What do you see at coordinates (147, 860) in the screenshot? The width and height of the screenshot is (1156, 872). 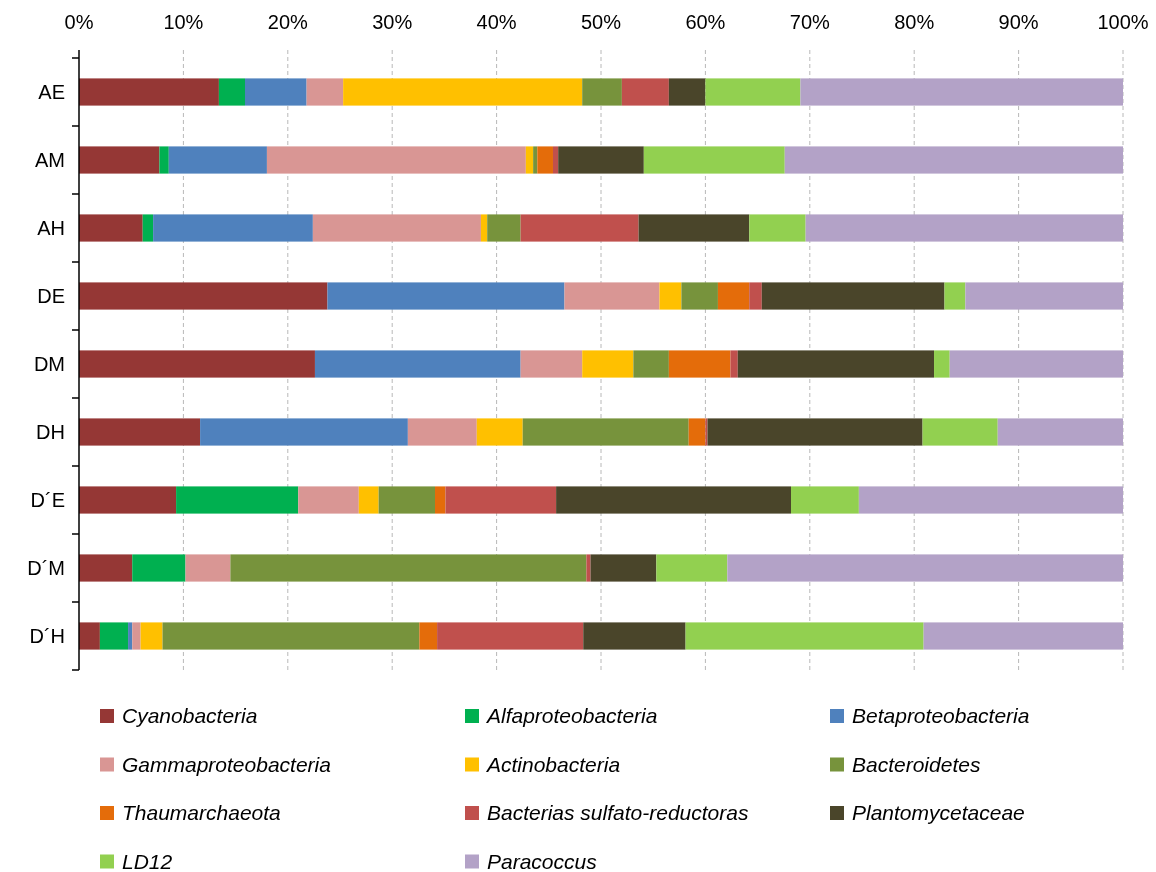 I see `legend-label: LD12` at bounding box center [147, 860].